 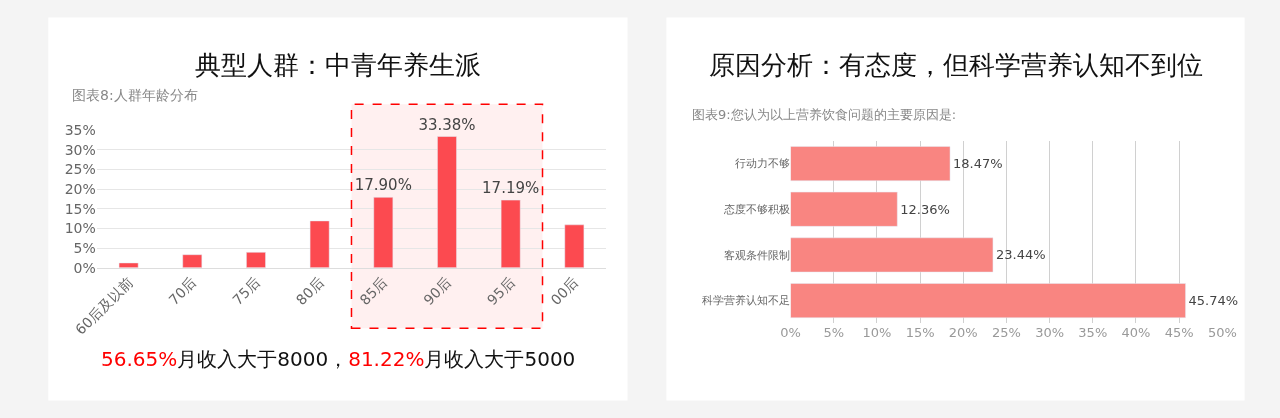 What do you see at coordinates (338, 359) in the screenshot?
I see `text: 56.65%月收入大于8000，81.22%月收入大于5000` at bounding box center [338, 359].